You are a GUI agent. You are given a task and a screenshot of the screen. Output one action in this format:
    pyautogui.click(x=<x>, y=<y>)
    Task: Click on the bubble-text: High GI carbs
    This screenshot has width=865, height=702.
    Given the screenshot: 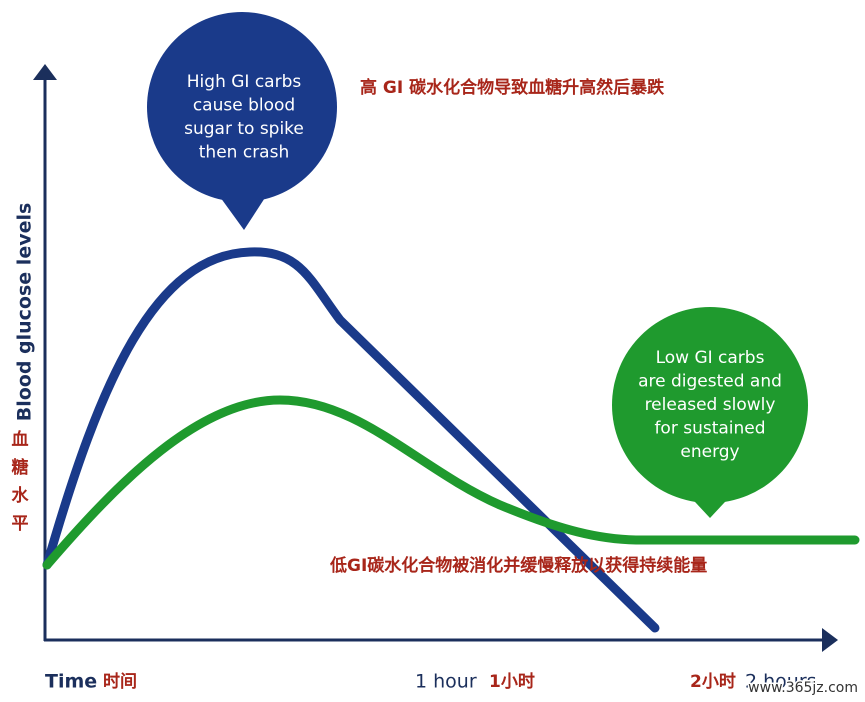 What is the action you would take?
    pyautogui.click(x=244, y=82)
    